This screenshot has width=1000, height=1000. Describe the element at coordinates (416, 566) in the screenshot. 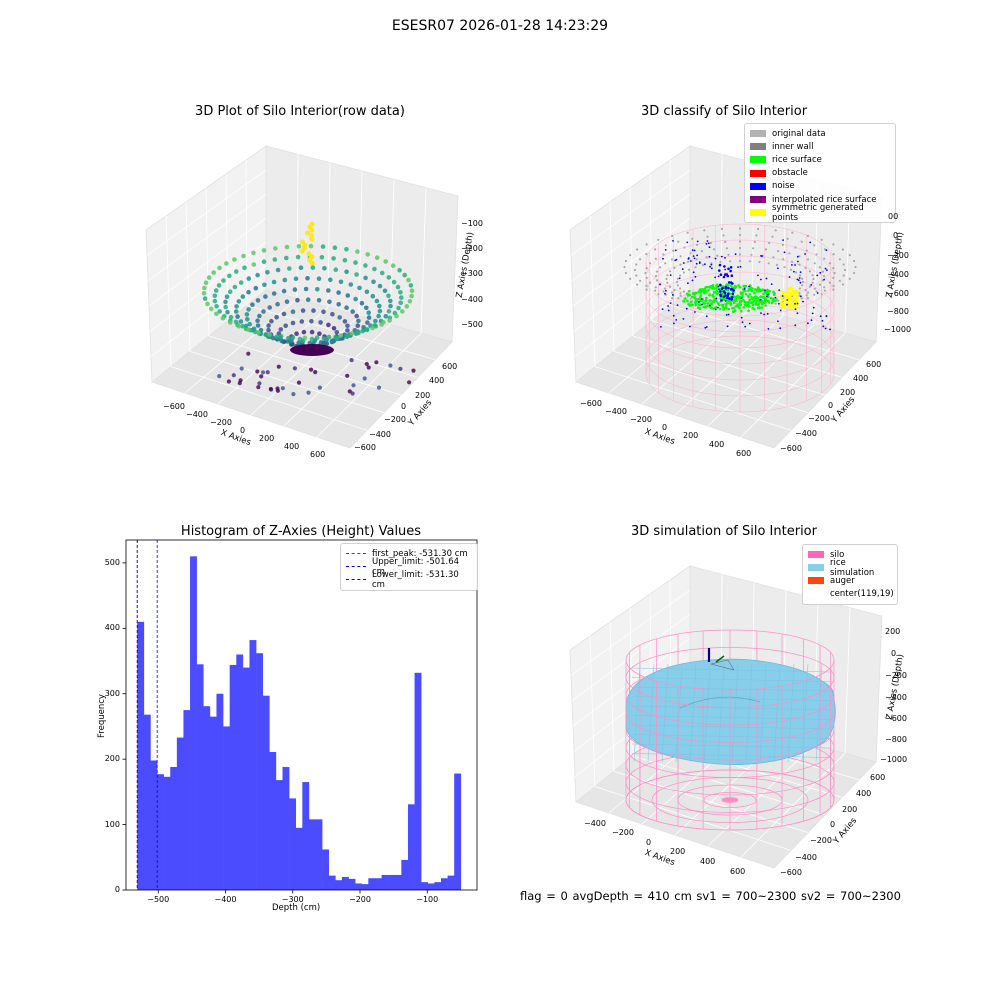

I see `legend-label: Upper_limit: -501.64 cm` at that location.